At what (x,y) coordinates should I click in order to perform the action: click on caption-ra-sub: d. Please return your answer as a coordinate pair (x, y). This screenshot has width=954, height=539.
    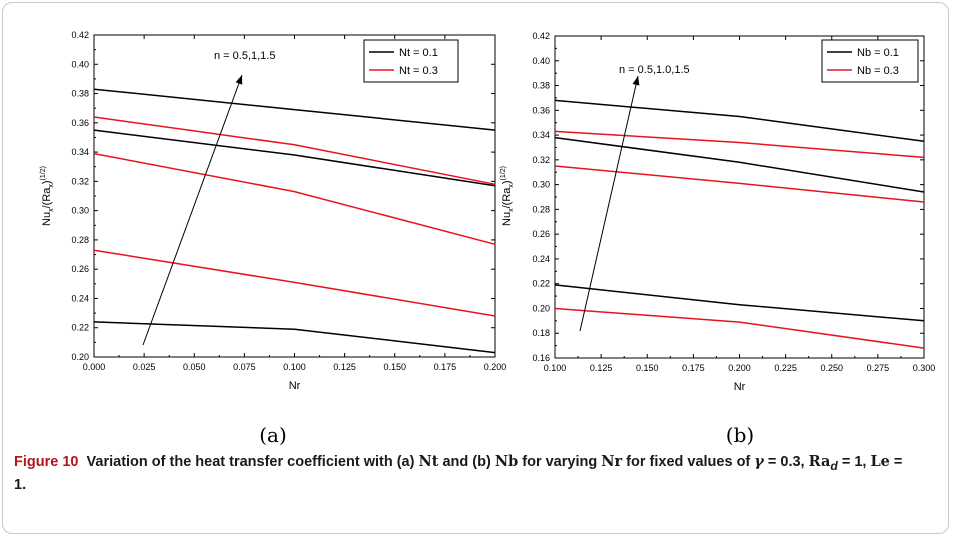
    Looking at the image, I should click on (834, 465).